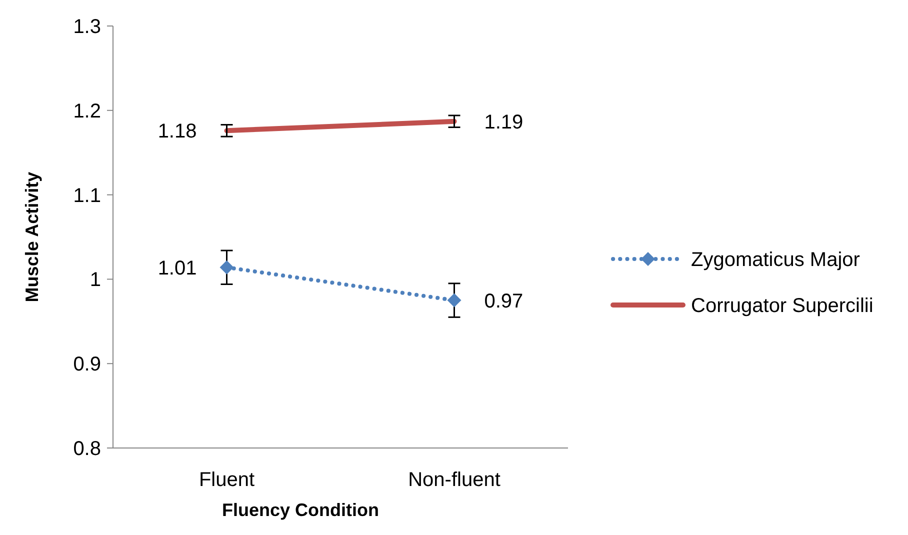 Image resolution: width=908 pixels, height=535 pixels. Describe the element at coordinates (454, 480) in the screenshot. I see `x-tick-label: Non-fluent` at that location.